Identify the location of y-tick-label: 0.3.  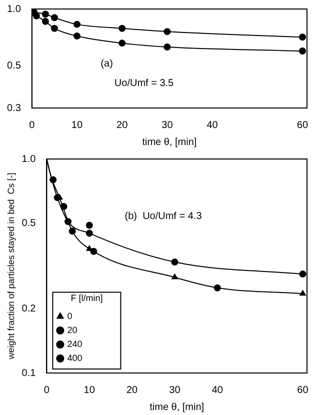
(14, 108).